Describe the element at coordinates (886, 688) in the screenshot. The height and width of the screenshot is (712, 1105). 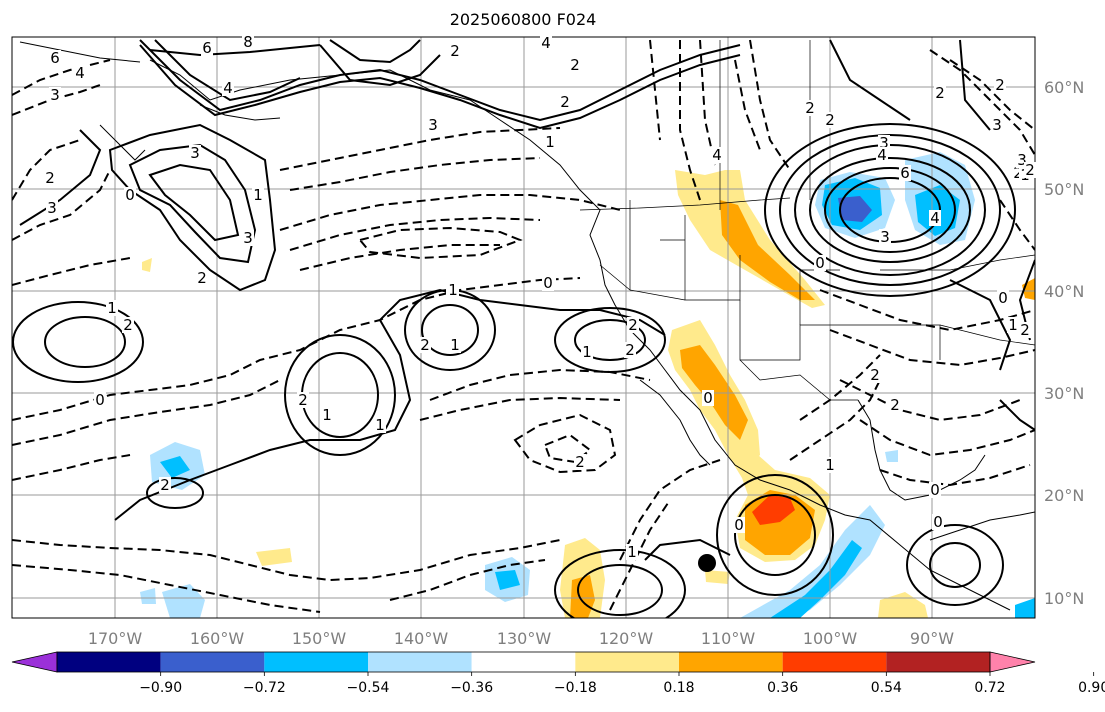
I see `colorbar-label: 0.54` at that location.